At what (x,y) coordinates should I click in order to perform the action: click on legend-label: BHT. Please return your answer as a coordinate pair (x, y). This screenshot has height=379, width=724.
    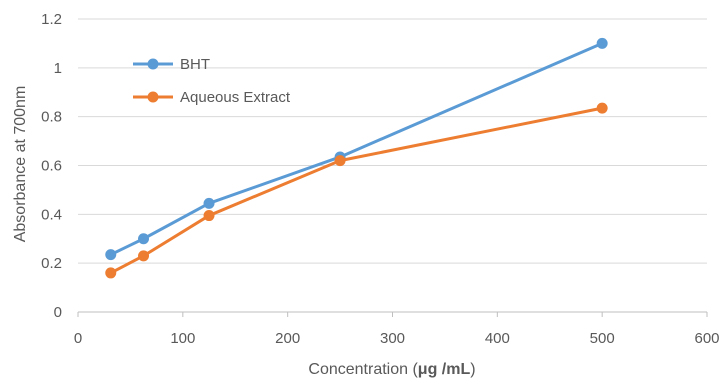
    Looking at the image, I should click on (195, 64).